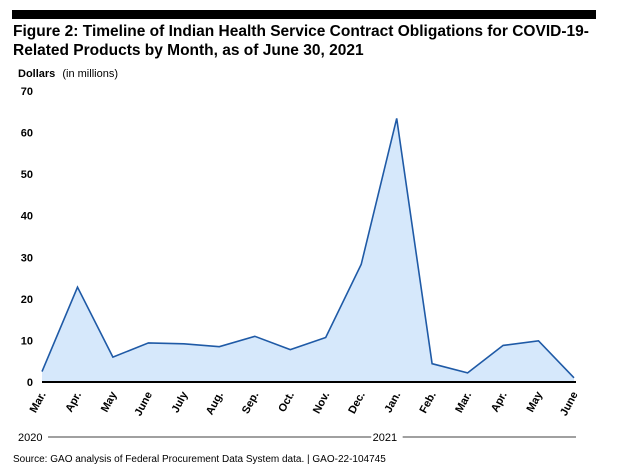 The height and width of the screenshot is (476, 618). Describe the element at coordinates (90, 74) in the screenshot. I see `y-axis-label-unit: (in millions)` at that location.